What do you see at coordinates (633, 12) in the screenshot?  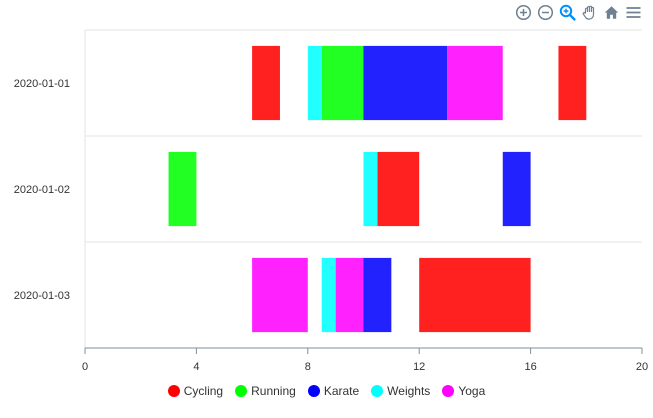 I see `menu-icon` at bounding box center [633, 12].